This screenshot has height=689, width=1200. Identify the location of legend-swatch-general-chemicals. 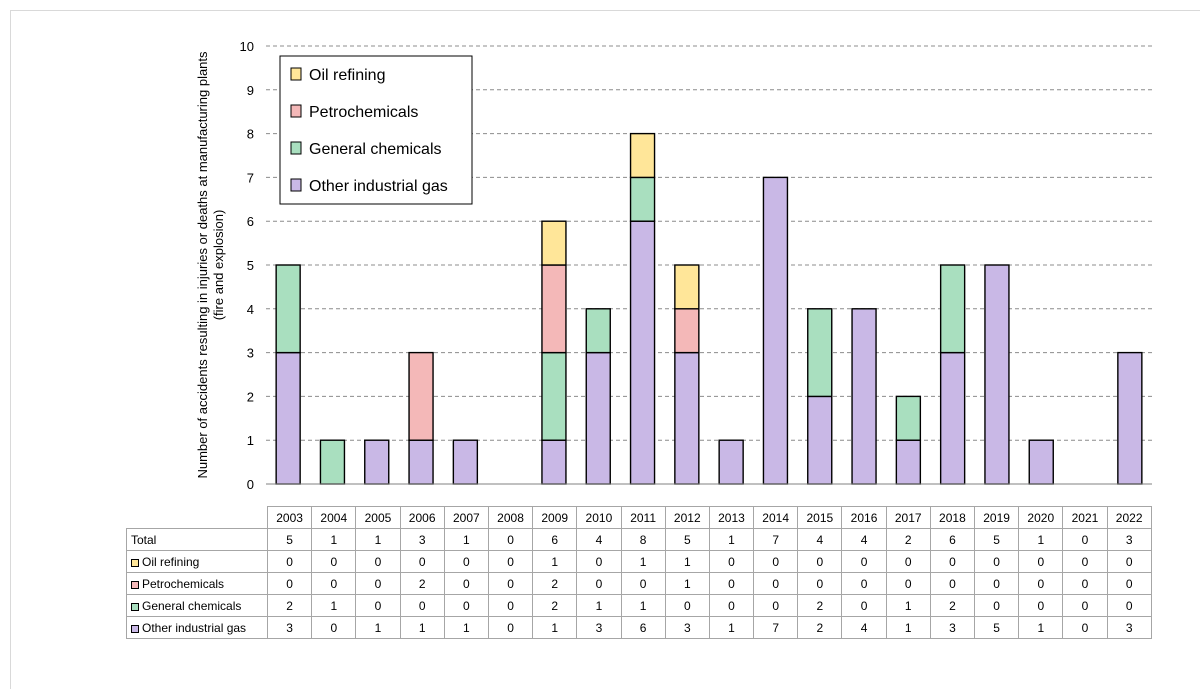
(296, 148).